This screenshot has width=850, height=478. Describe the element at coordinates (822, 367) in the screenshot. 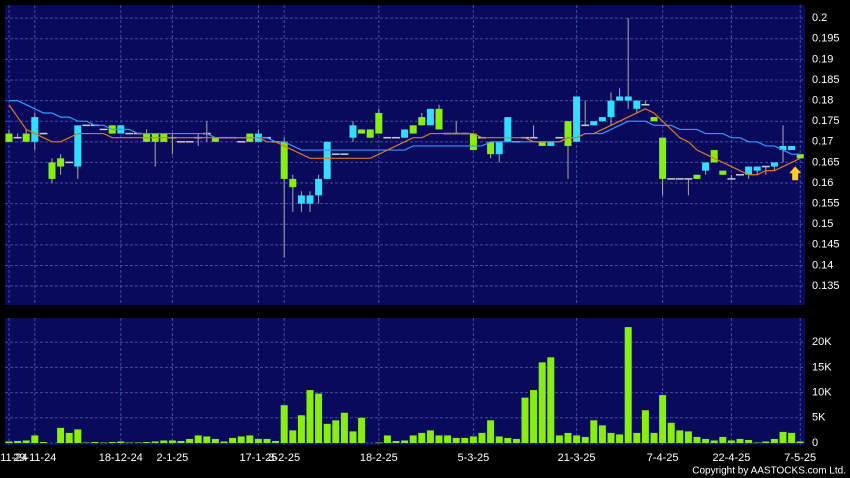

I see `y-tick-label: 15K` at that location.